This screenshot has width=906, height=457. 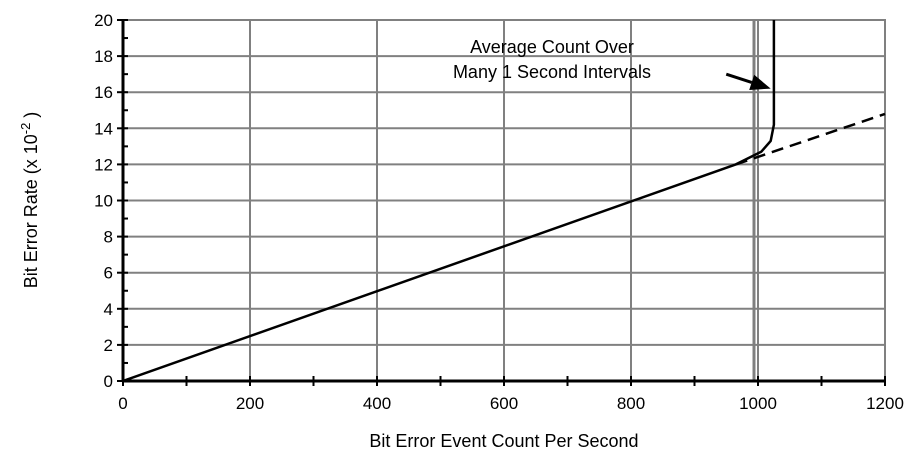 What do you see at coordinates (250, 403) in the screenshot?
I see `x-tick-label: 200` at bounding box center [250, 403].